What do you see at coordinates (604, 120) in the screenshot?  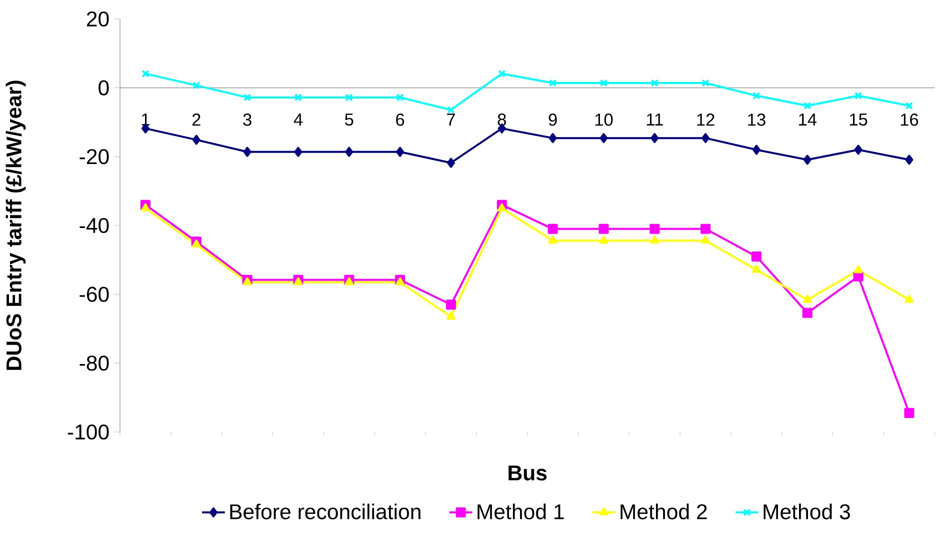 I see `x-tick-label: 10` at bounding box center [604, 120].